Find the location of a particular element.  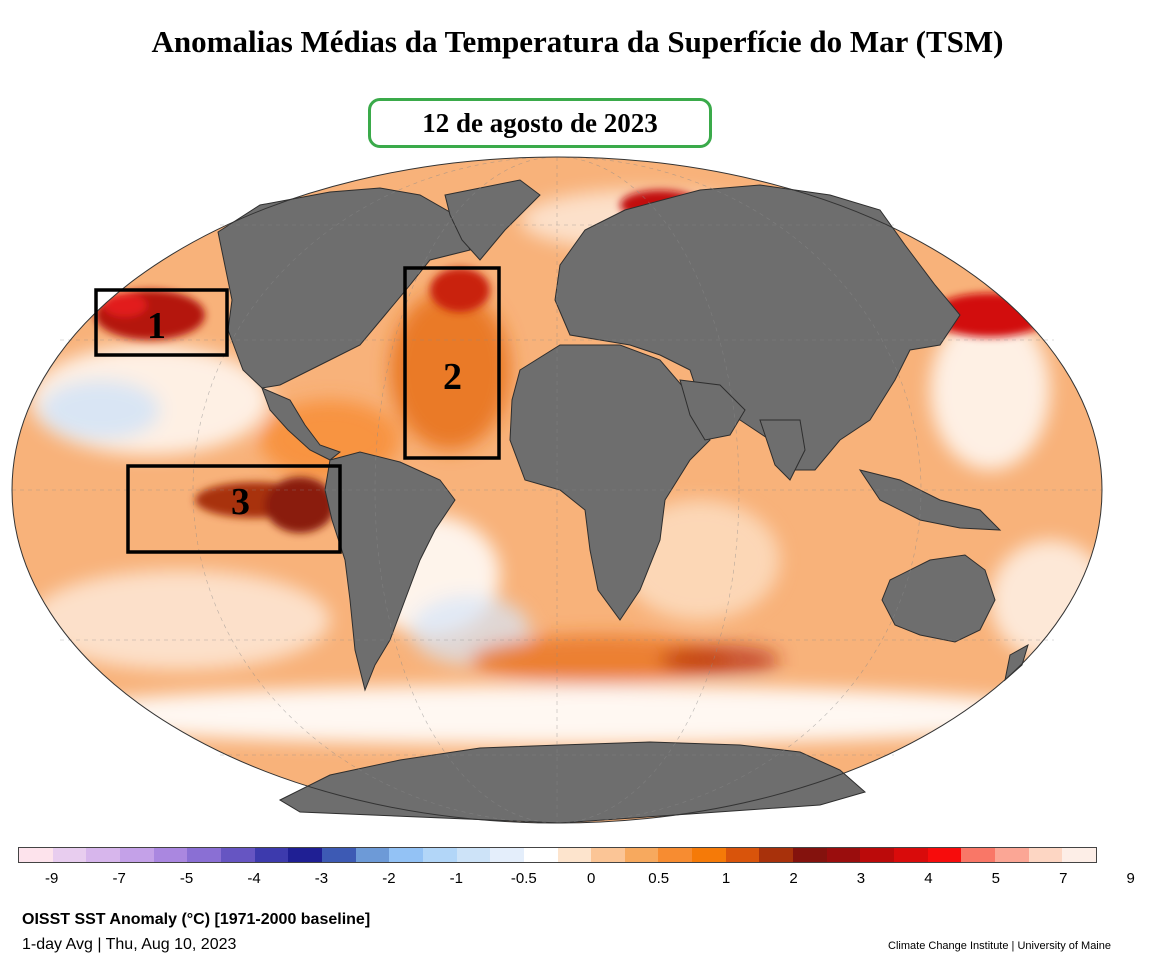

colorbar-tick-label: 1 is located at coordinates (726, 878).